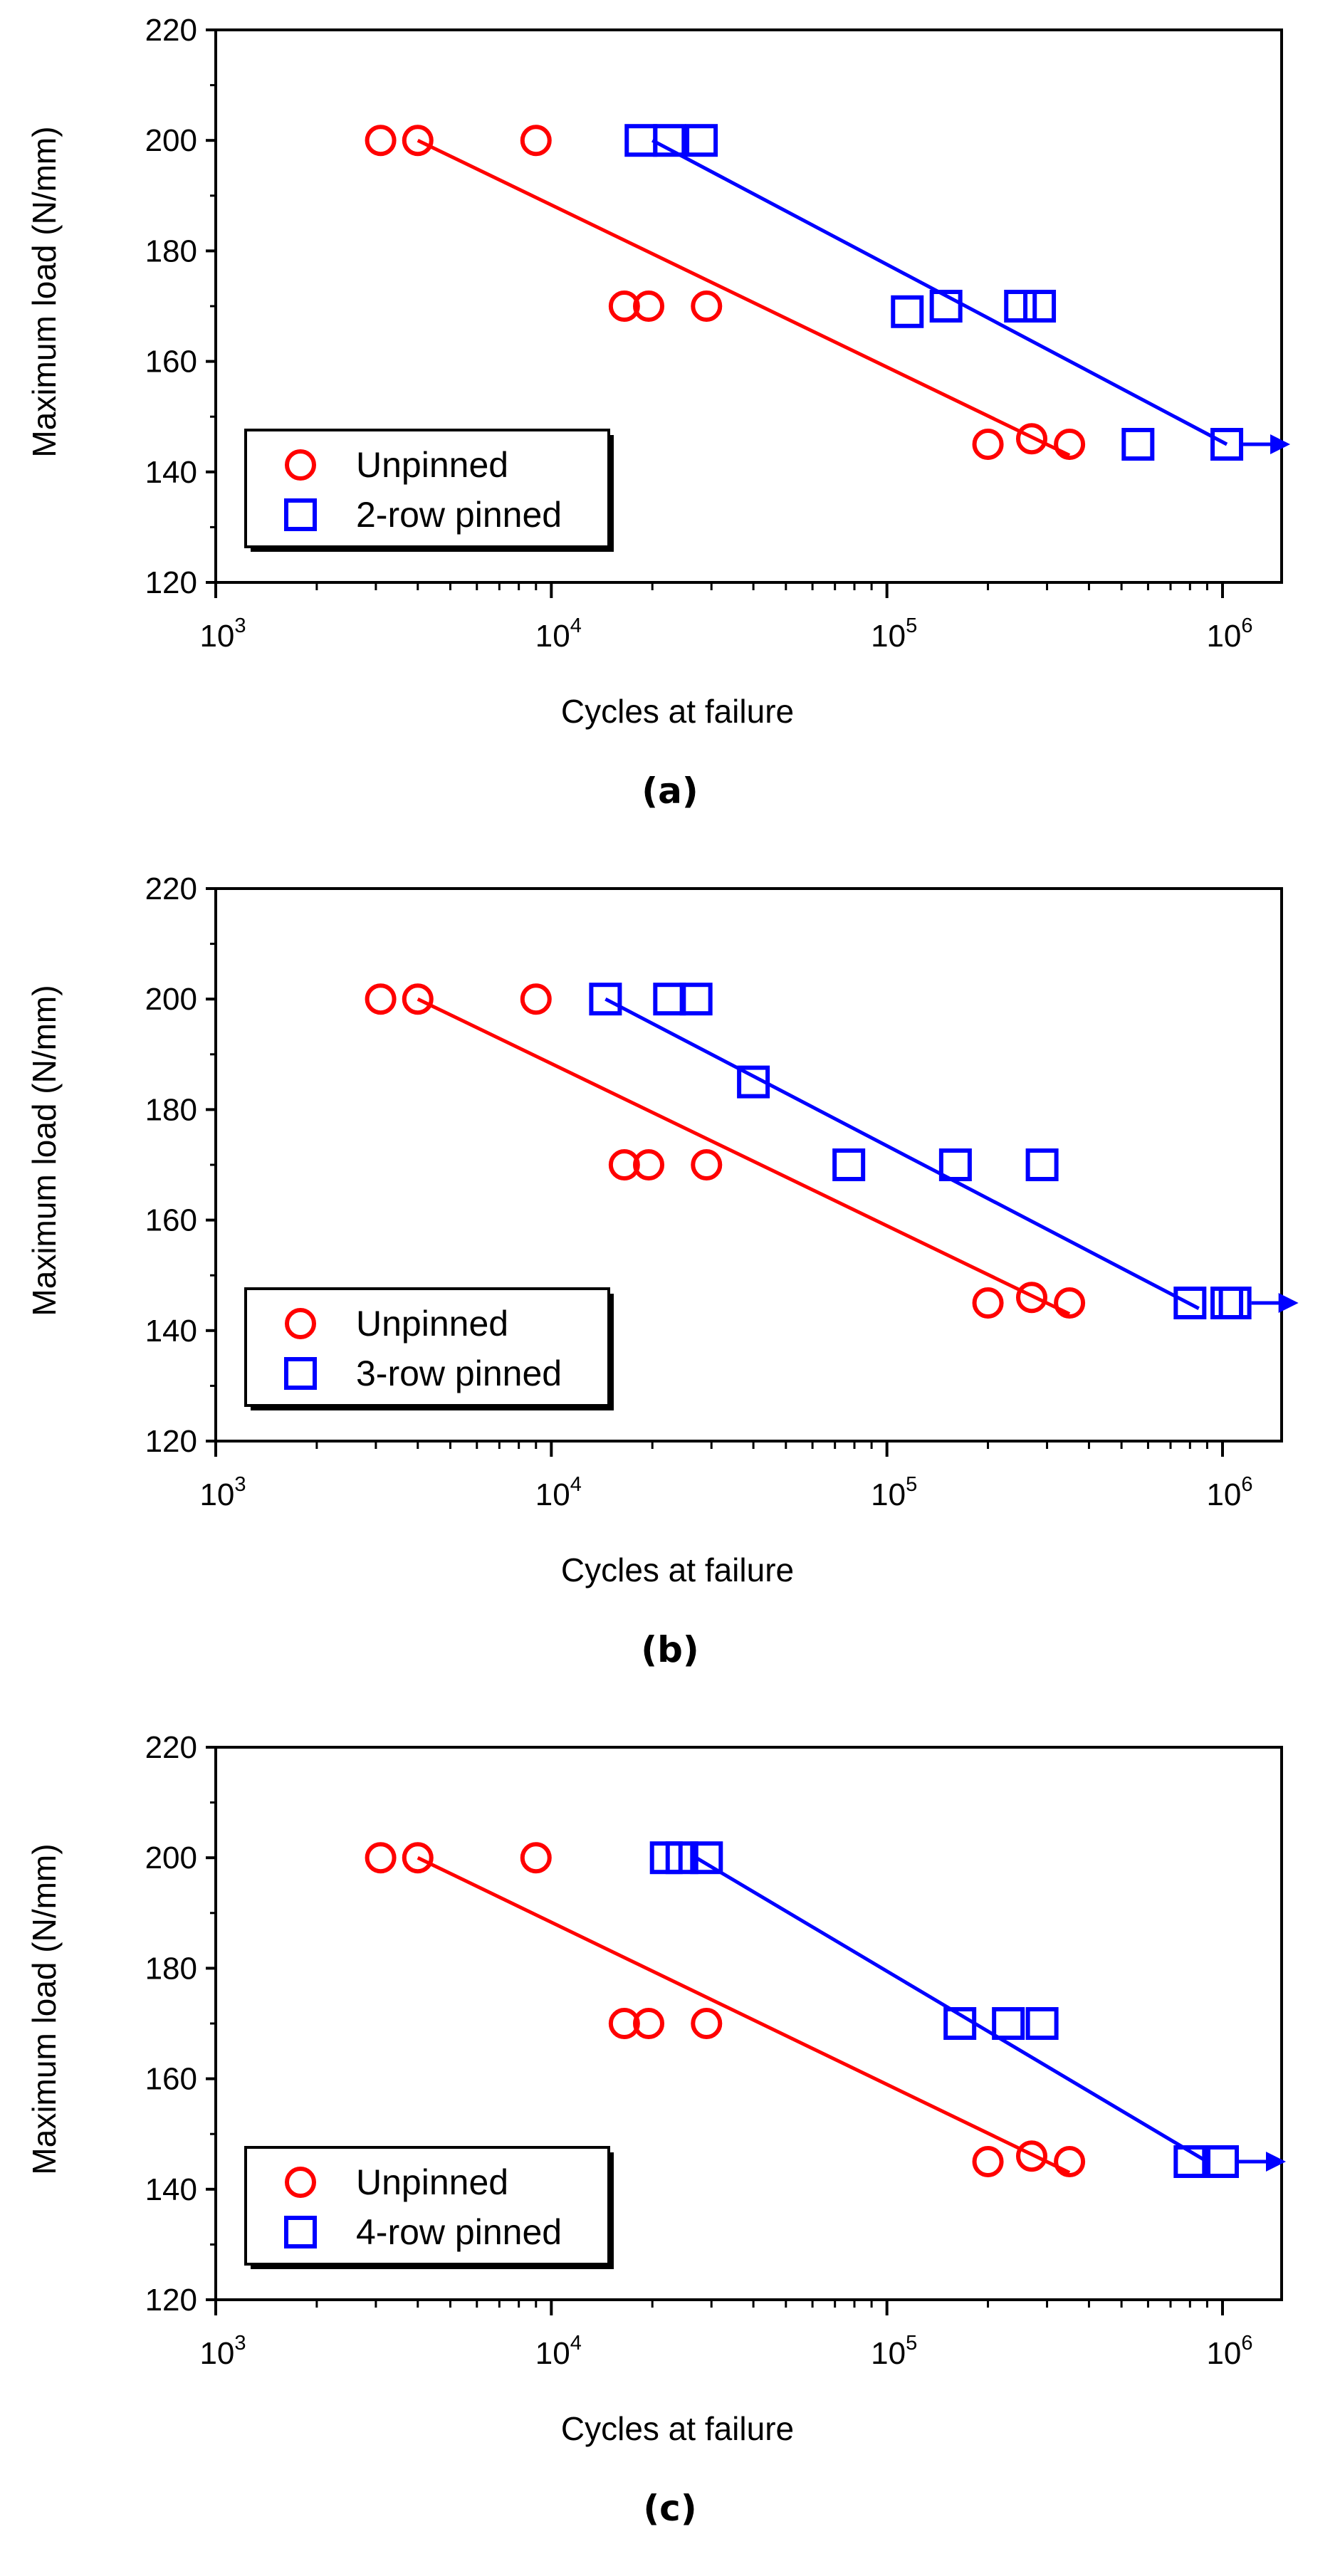  What do you see at coordinates (171, 362) in the screenshot?
I see `y-tick-label: 160` at bounding box center [171, 362].